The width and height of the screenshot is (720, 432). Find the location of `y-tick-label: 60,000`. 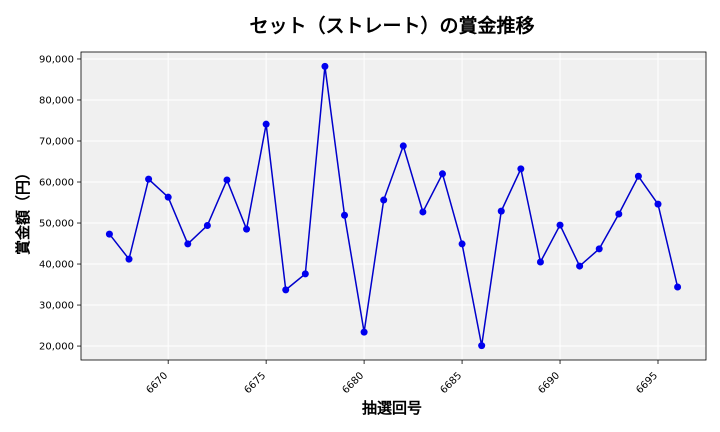

y-tick-label: 60,000 is located at coordinates (56, 183).